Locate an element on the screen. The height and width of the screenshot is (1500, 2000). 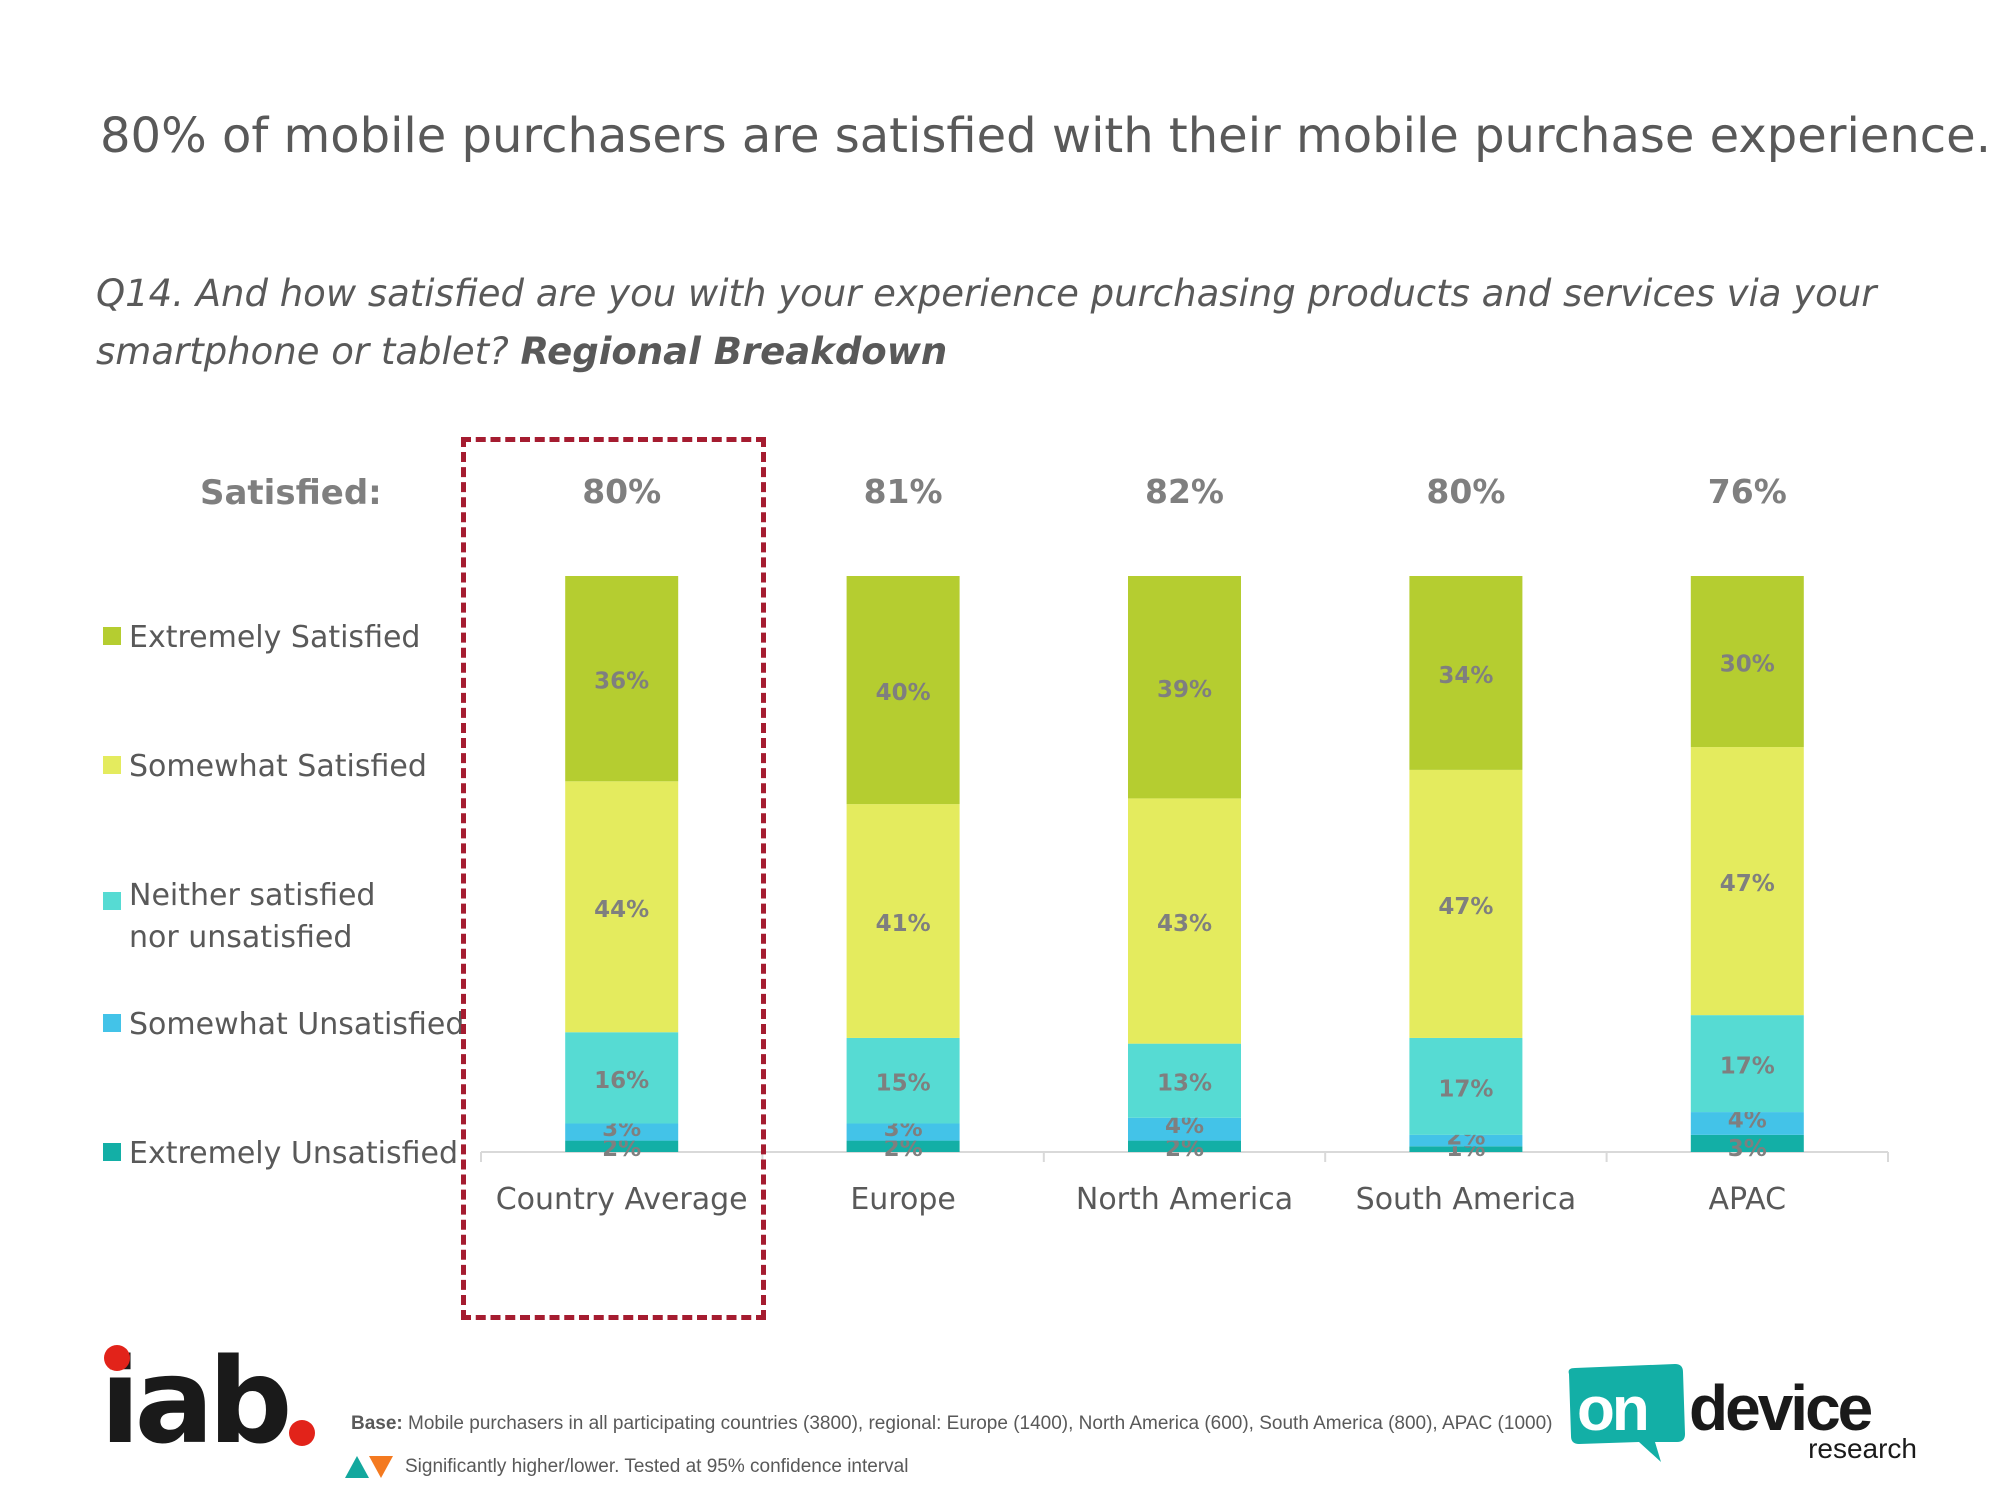
data-label: 39% is located at coordinates (1184, 690).